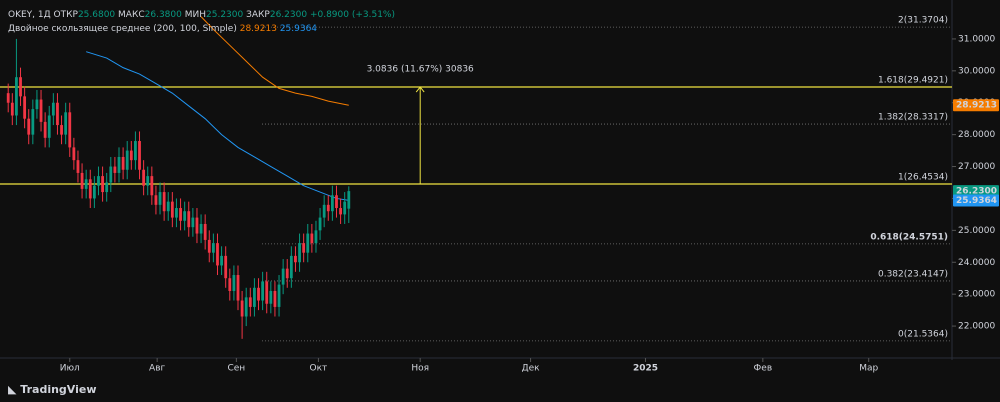 This screenshot has width=1000, height=402. I want to click on ohlc-value: 26.2300, so click(288, 15).